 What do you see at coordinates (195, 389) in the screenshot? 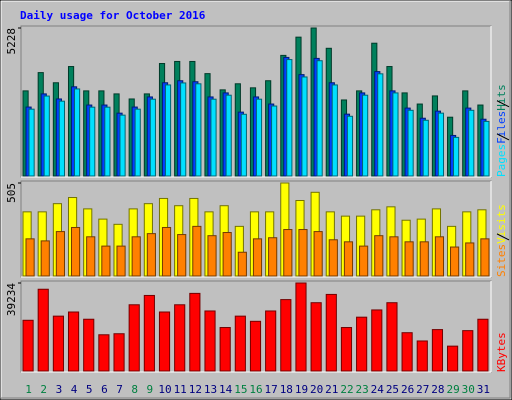
I see `x-tick-label: 12` at bounding box center [195, 389].